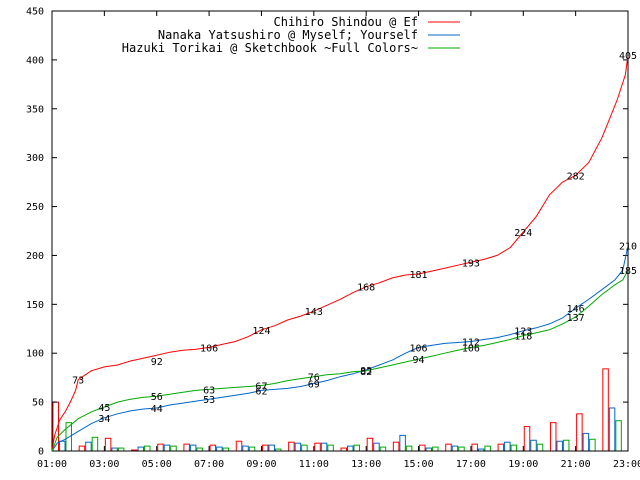  I want to click on x-tick-label: 15:00, so click(418, 464).